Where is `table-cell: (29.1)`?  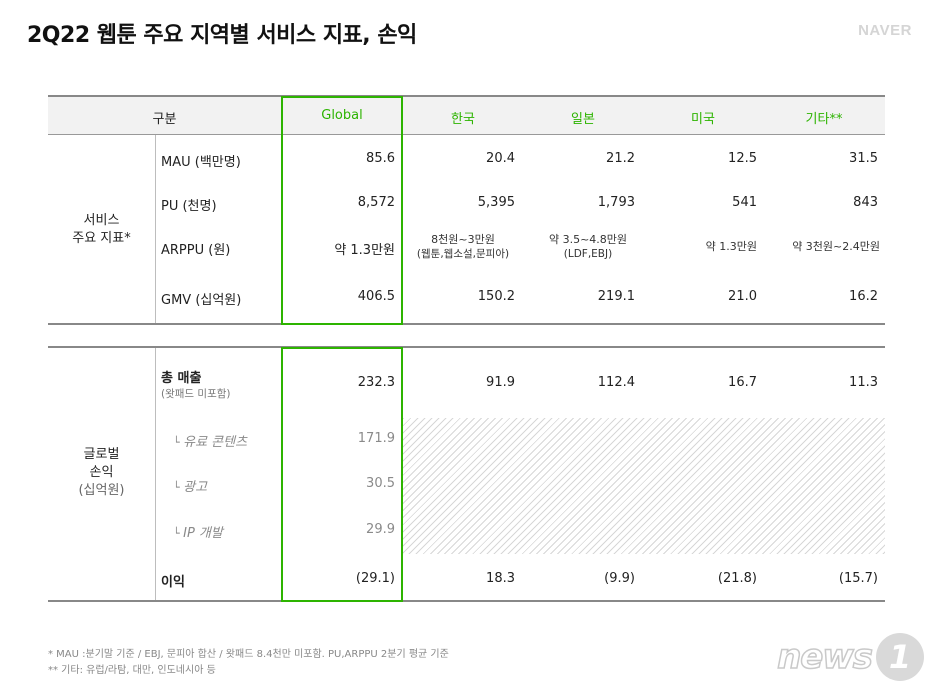 table-cell: (29.1) is located at coordinates (375, 578).